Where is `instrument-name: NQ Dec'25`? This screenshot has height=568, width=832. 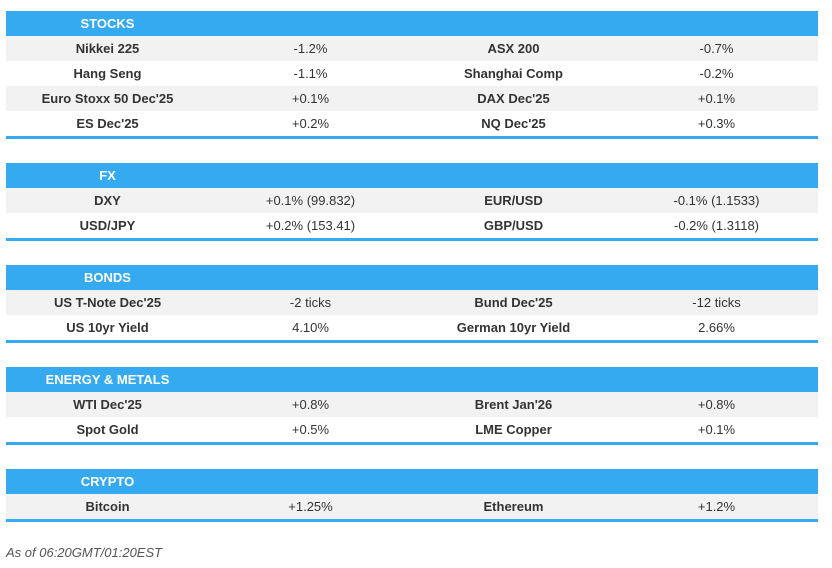 instrument-name: NQ Dec'25 is located at coordinates (513, 123).